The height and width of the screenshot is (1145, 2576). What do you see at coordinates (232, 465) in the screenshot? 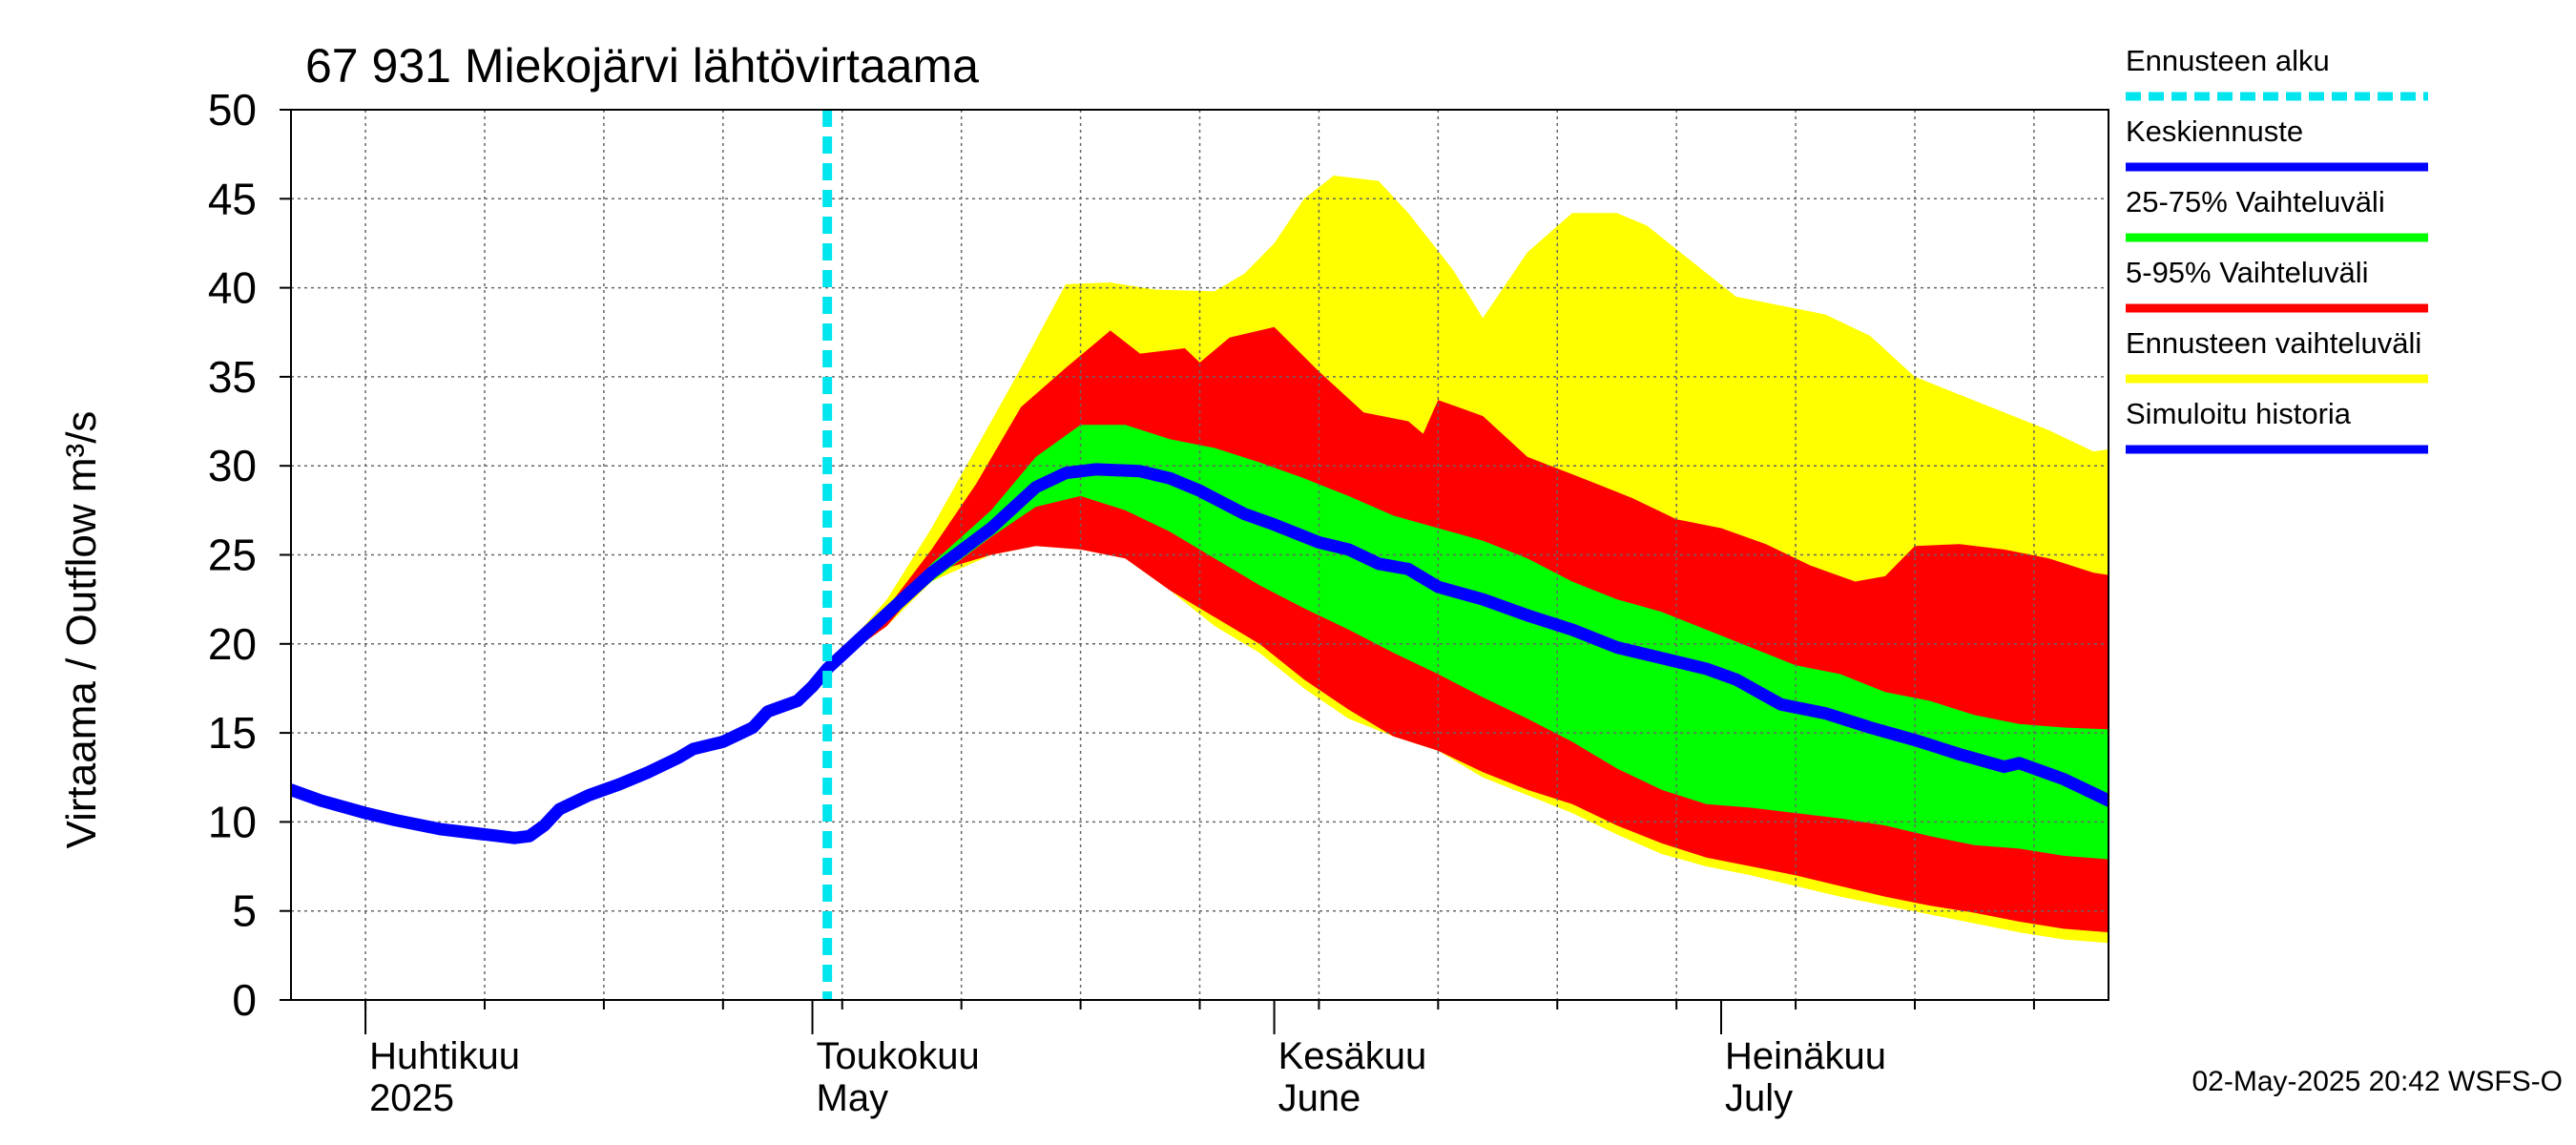
I see `y-tick-label: 30` at bounding box center [232, 465].